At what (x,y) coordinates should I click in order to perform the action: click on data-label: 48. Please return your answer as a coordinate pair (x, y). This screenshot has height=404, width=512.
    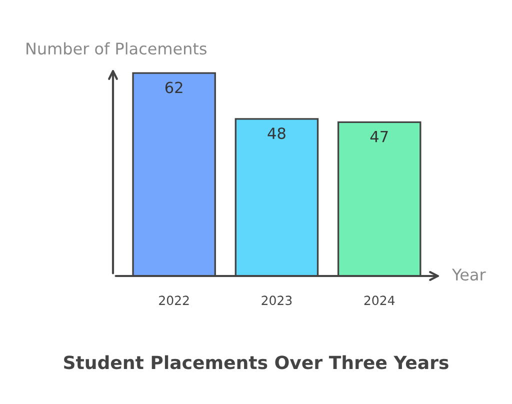
    Looking at the image, I should click on (277, 134).